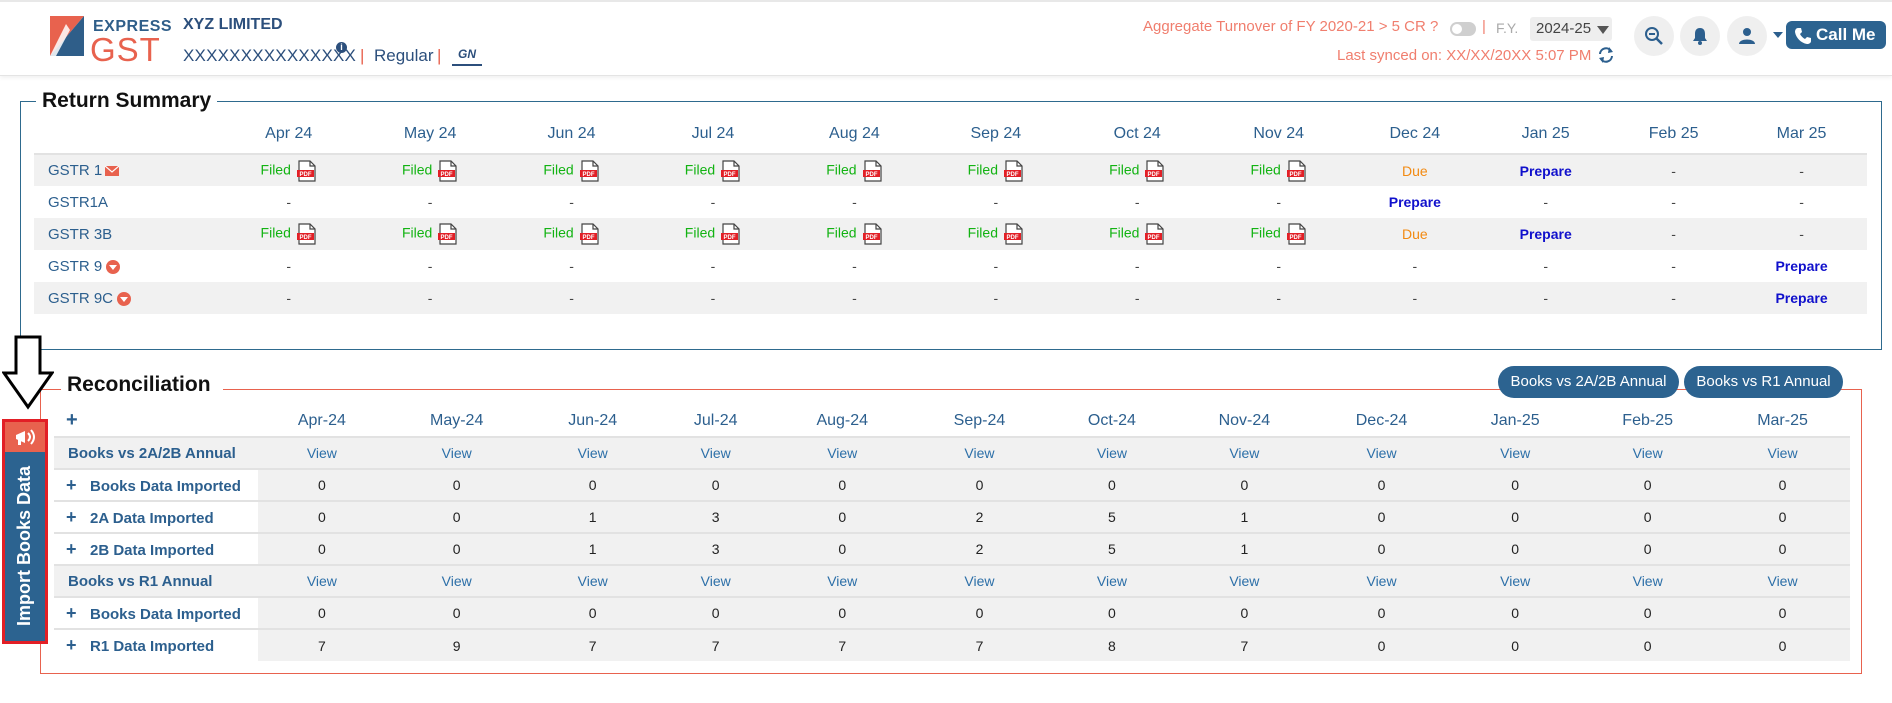 The width and height of the screenshot is (1892, 703). What do you see at coordinates (109, 40) in the screenshot?
I see `express-gst-logo: EXPRESS GST` at bounding box center [109, 40].